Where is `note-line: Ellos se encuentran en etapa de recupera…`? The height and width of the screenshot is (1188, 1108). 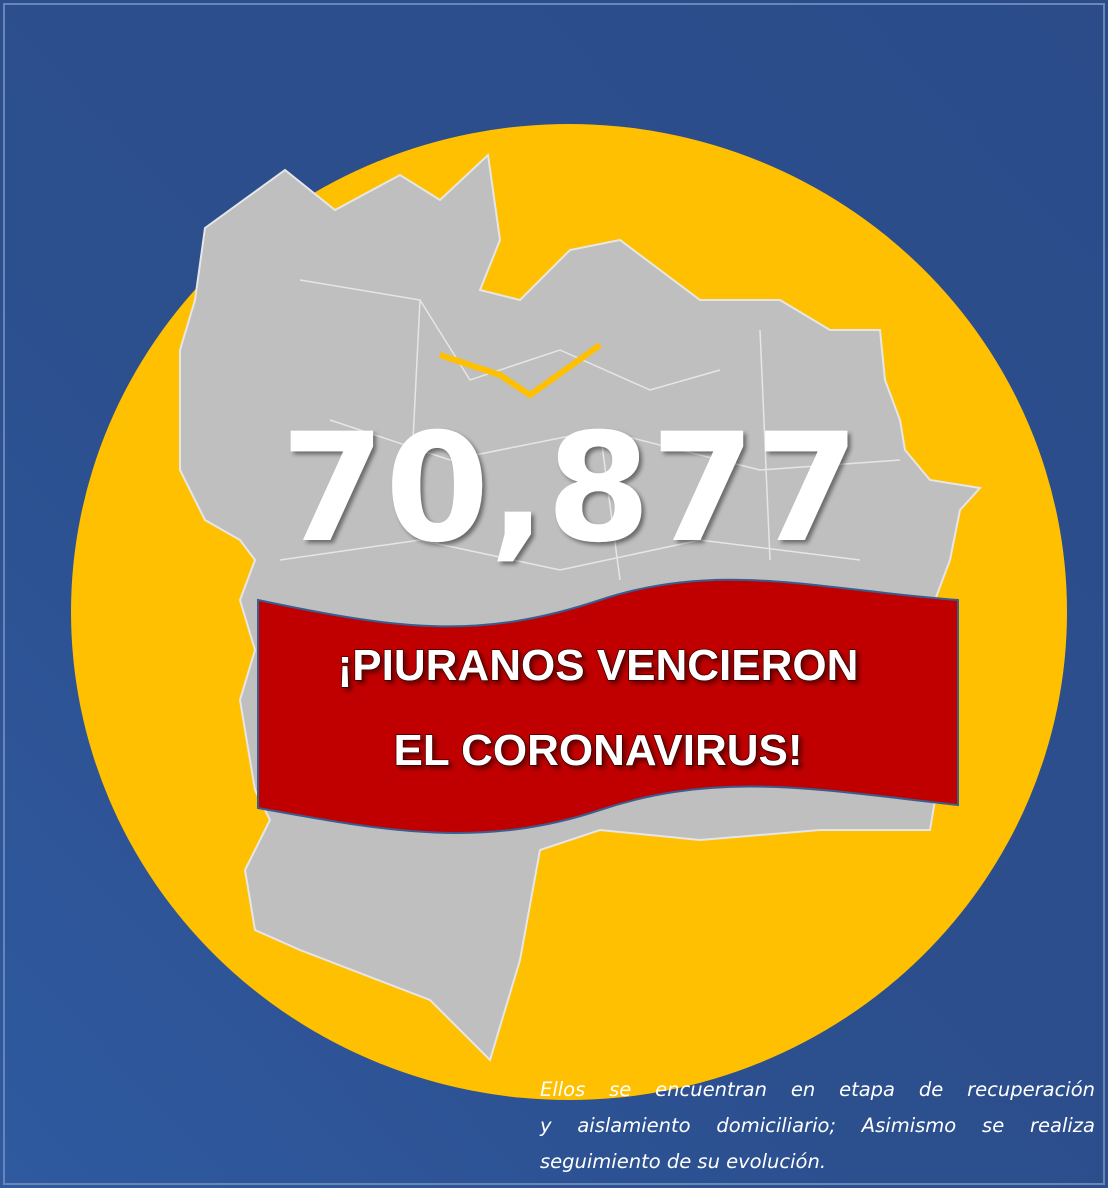
note-line: Ellos se encuentran en etapa de recupera… is located at coordinates (817, 1089).